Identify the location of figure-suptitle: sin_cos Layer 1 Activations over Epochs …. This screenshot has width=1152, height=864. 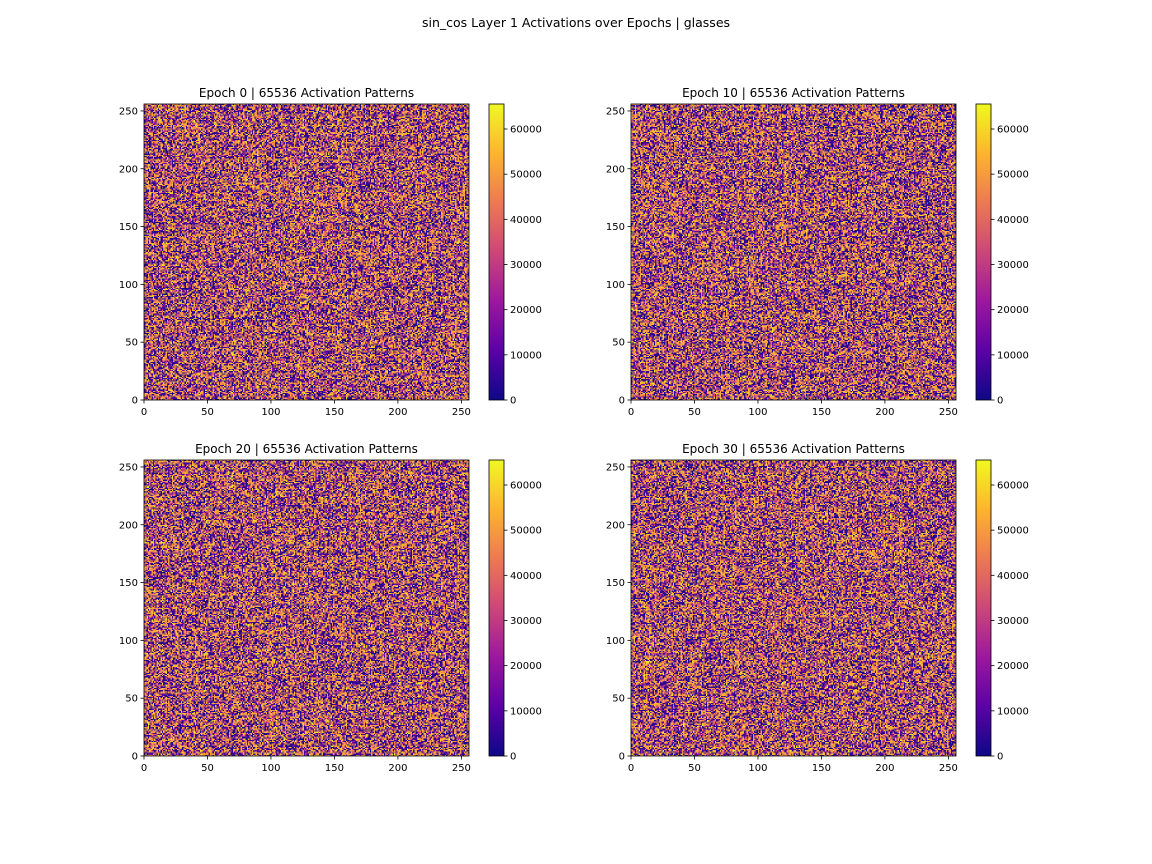
(576, 22).